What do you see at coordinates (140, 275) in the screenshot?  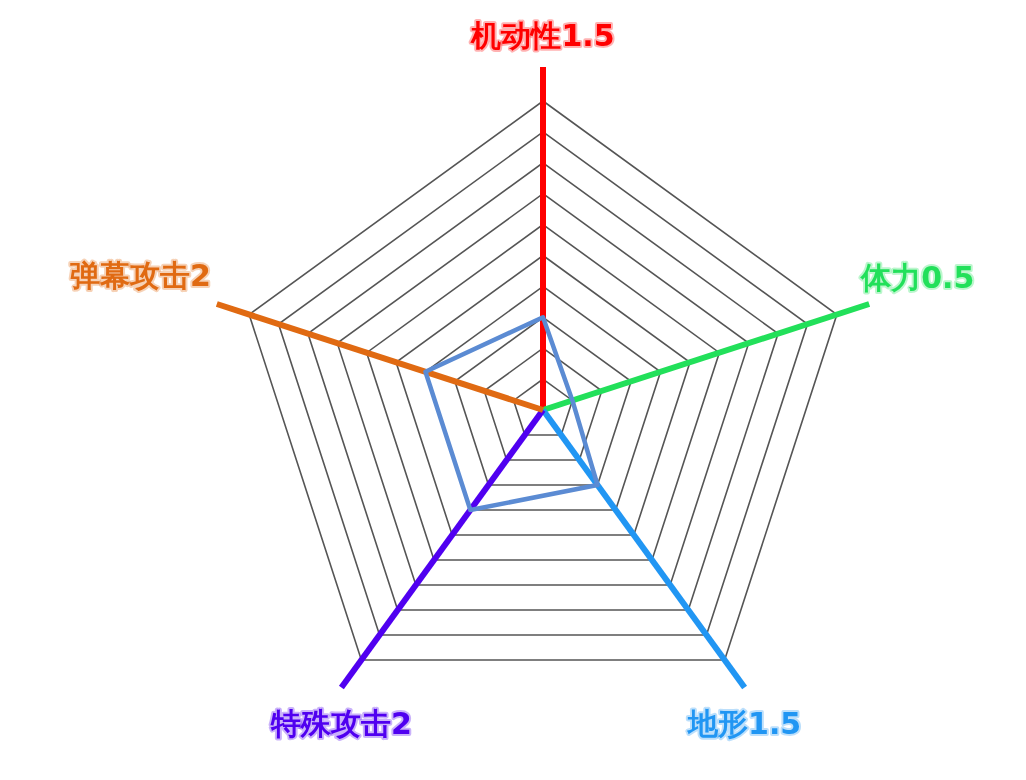 I see `category-label: 弹幕攻击2` at bounding box center [140, 275].